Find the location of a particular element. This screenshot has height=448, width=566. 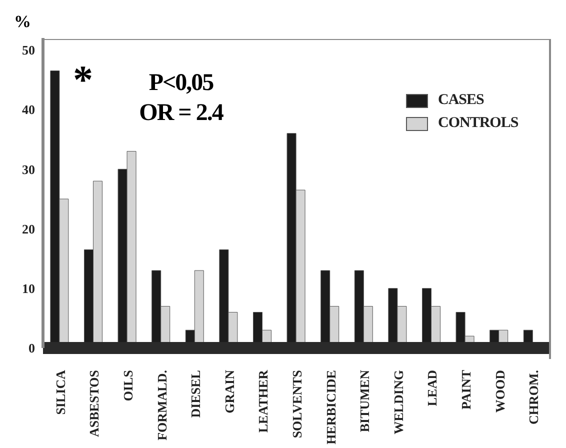

y-tick-label: 0 is located at coordinates (31, 348).